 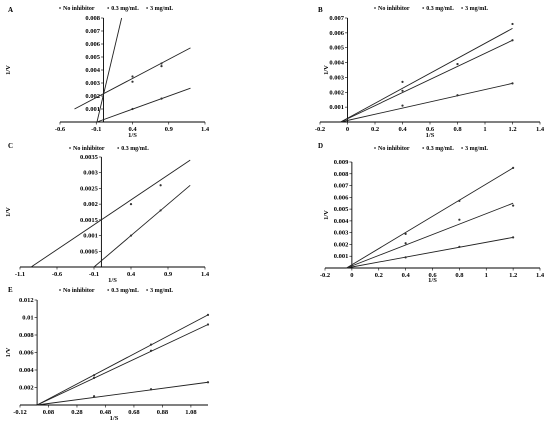 What do you see at coordinates (60, 129) in the screenshot?
I see `x-tick-label: -0.6` at bounding box center [60, 129].